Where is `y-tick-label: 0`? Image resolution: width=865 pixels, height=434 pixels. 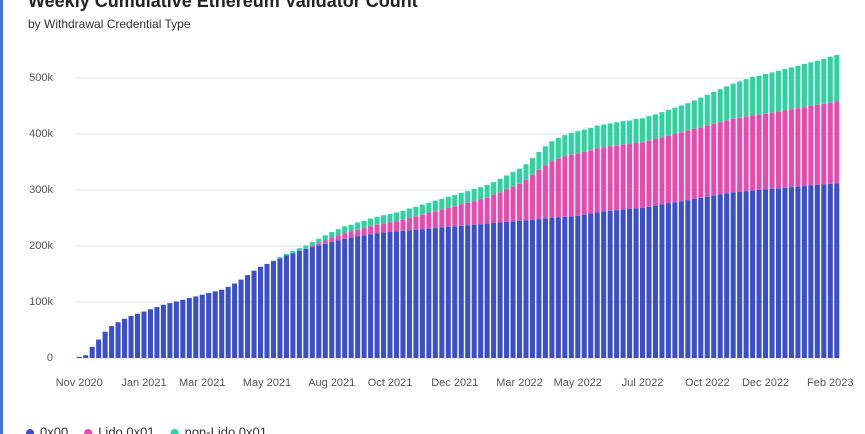 y-tick-label: 0 is located at coordinates (50, 358).